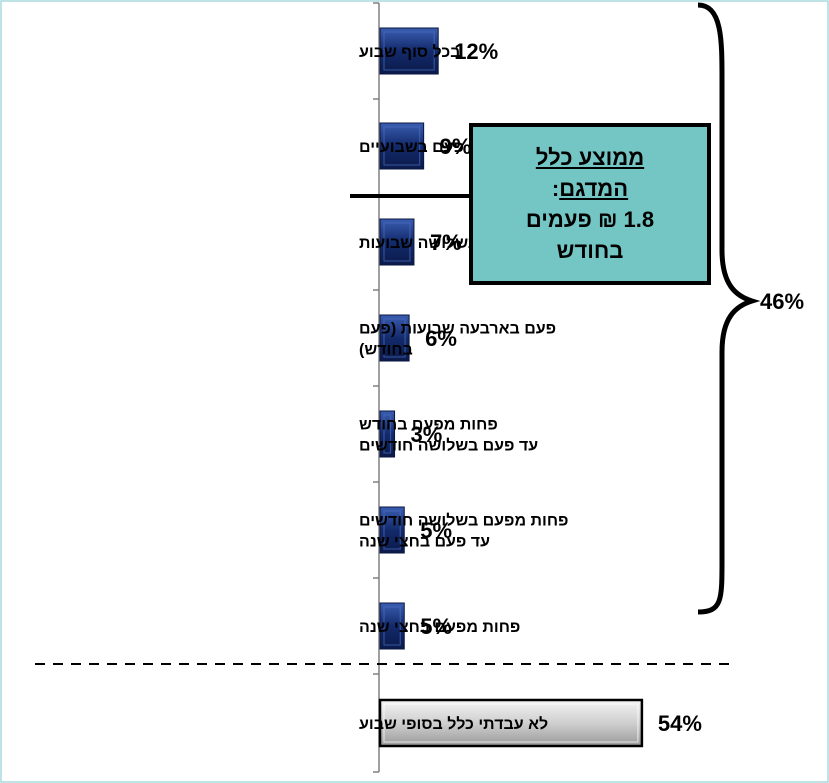 Image resolution: width=829 pixels, height=783 pixels. I want to click on value-label: 6%, so click(441, 338).